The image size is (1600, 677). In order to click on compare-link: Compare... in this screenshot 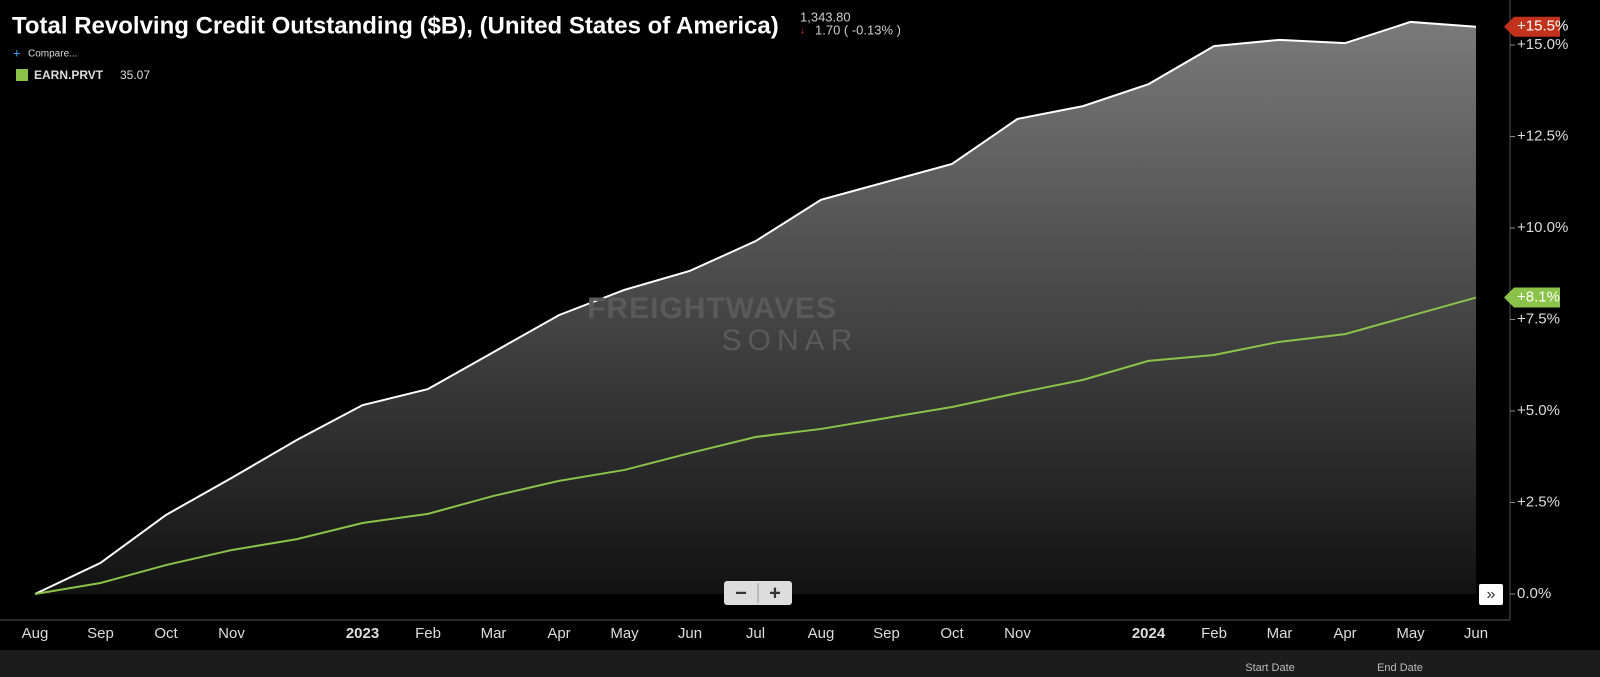, I will do `click(52, 54)`.